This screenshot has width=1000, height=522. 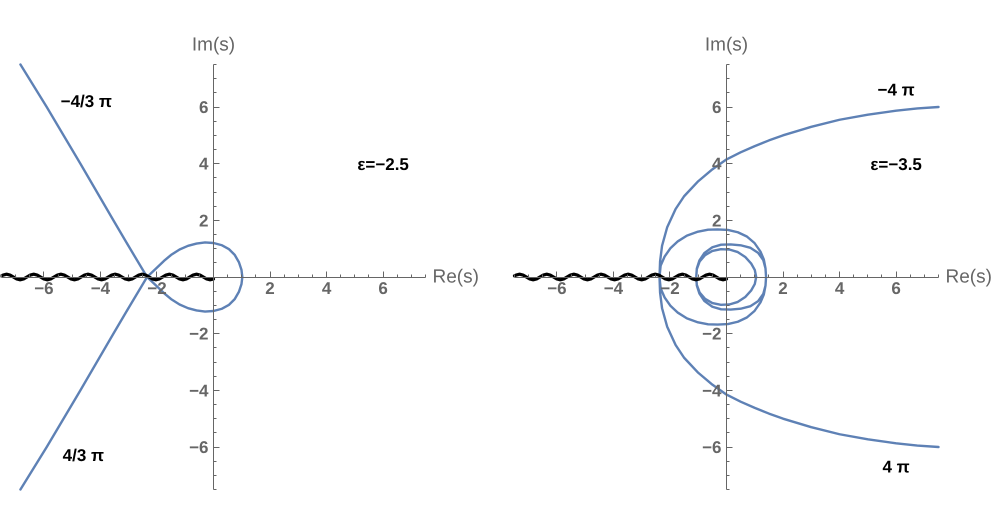 I want to click on annotation: ε=−3.5, so click(x=896, y=164).